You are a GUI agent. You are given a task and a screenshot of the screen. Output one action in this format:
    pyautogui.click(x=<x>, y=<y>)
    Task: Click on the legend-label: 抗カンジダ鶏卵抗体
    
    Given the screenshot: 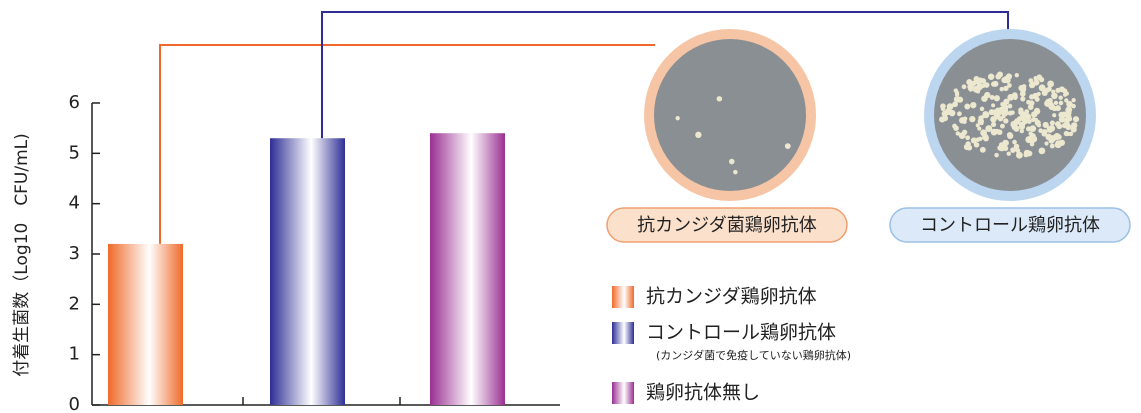 What is the action you would take?
    pyautogui.click(x=731, y=297)
    